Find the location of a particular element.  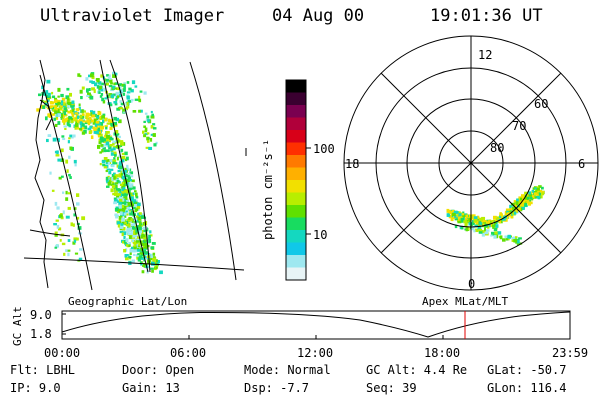

colorbar-tick-10: 10 is located at coordinates (320, 235).